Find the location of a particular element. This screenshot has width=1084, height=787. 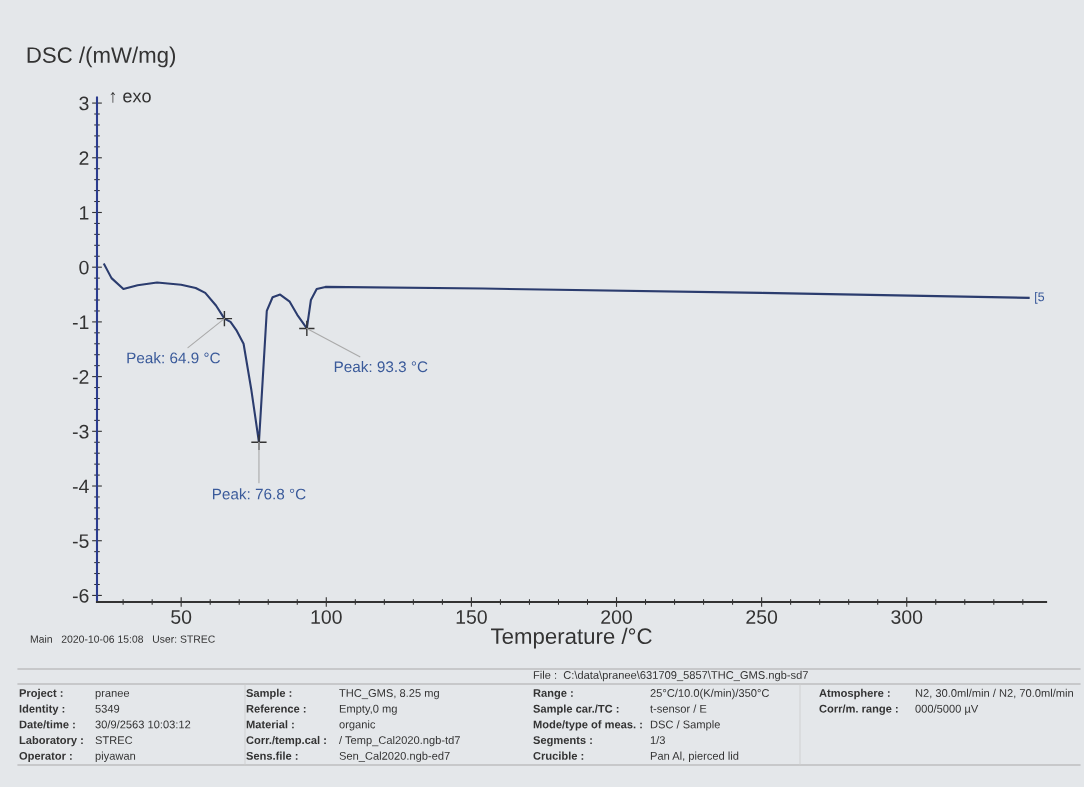

annotation: Peak: 64.9 °C is located at coordinates (174, 358).